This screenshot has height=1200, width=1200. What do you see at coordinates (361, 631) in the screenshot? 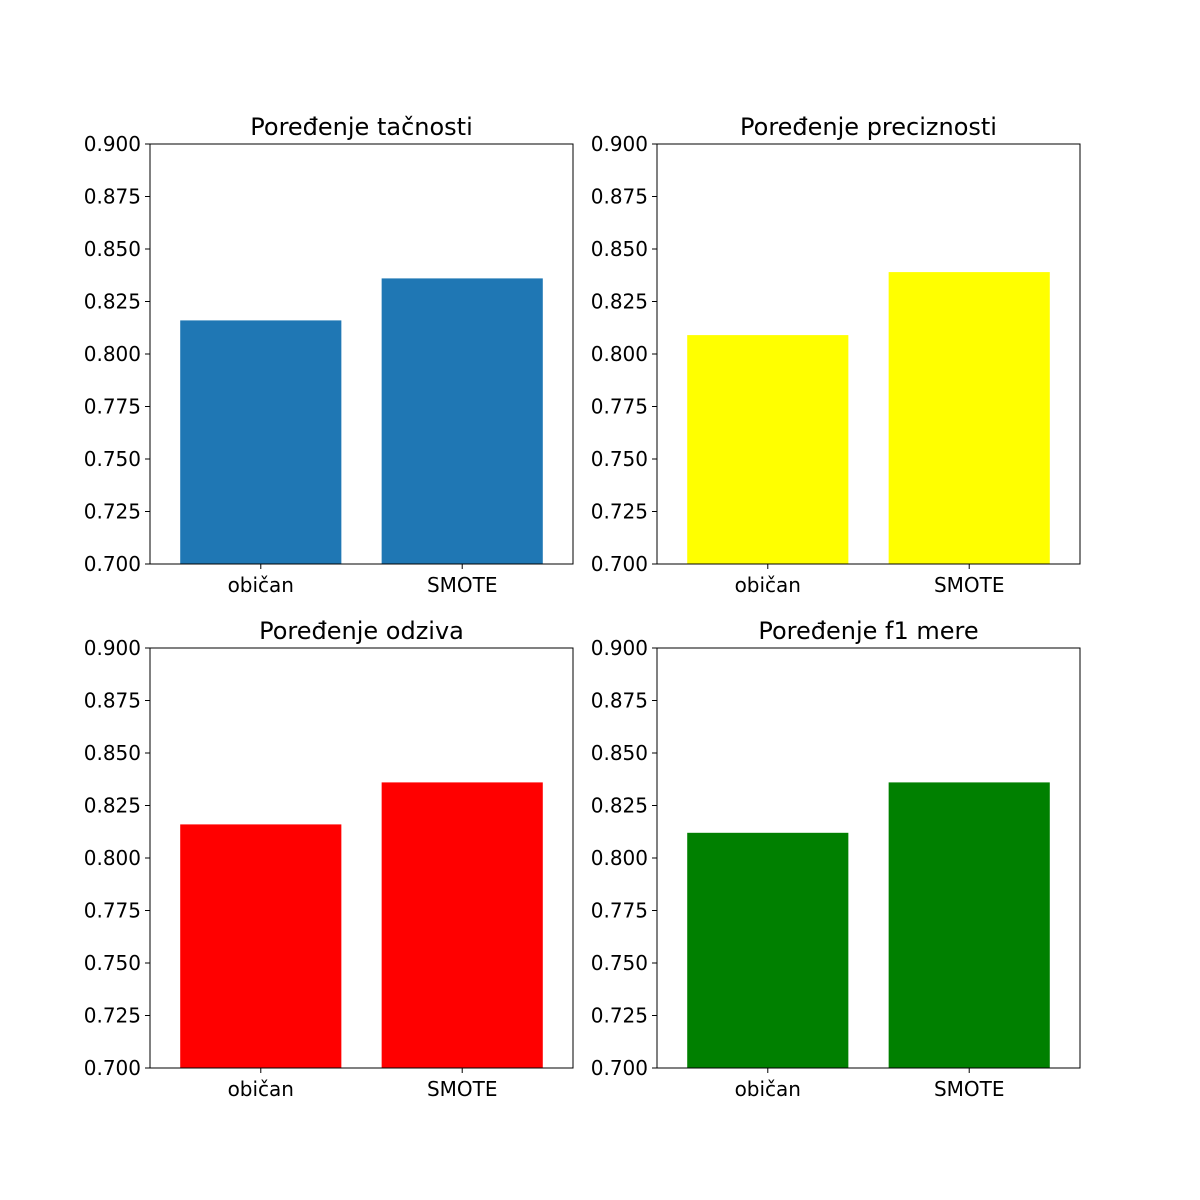
I see `chart-title-recall: Poređenje odziva` at bounding box center [361, 631].